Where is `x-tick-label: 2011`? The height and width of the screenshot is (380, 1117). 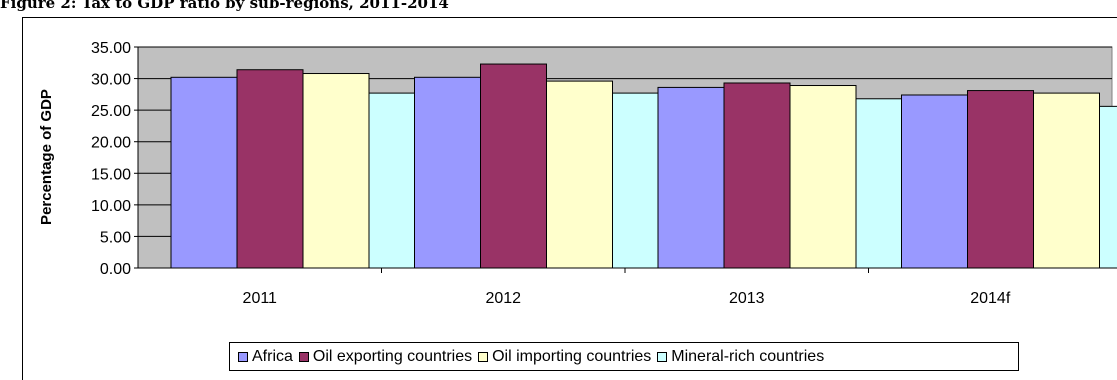
x-tick-label: 2011 is located at coordinates (260, 298).